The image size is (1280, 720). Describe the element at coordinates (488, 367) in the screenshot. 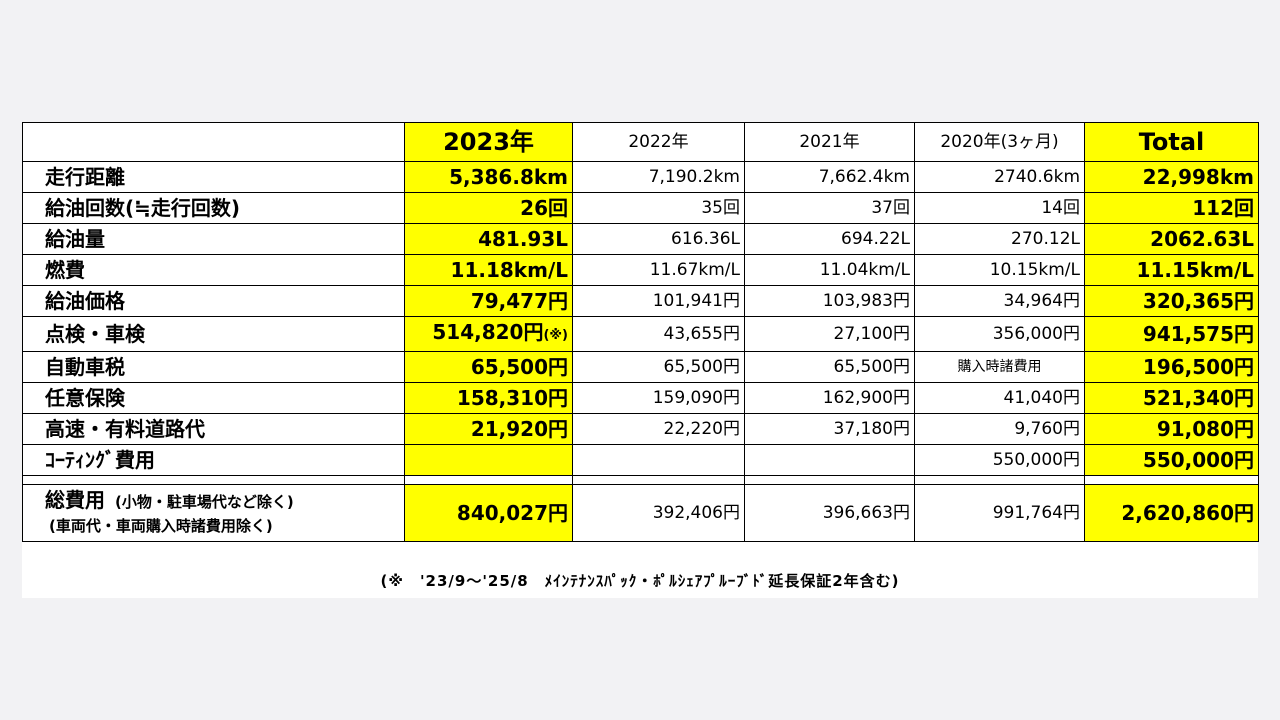

I see `cell-2023: 65,500円` at that location.